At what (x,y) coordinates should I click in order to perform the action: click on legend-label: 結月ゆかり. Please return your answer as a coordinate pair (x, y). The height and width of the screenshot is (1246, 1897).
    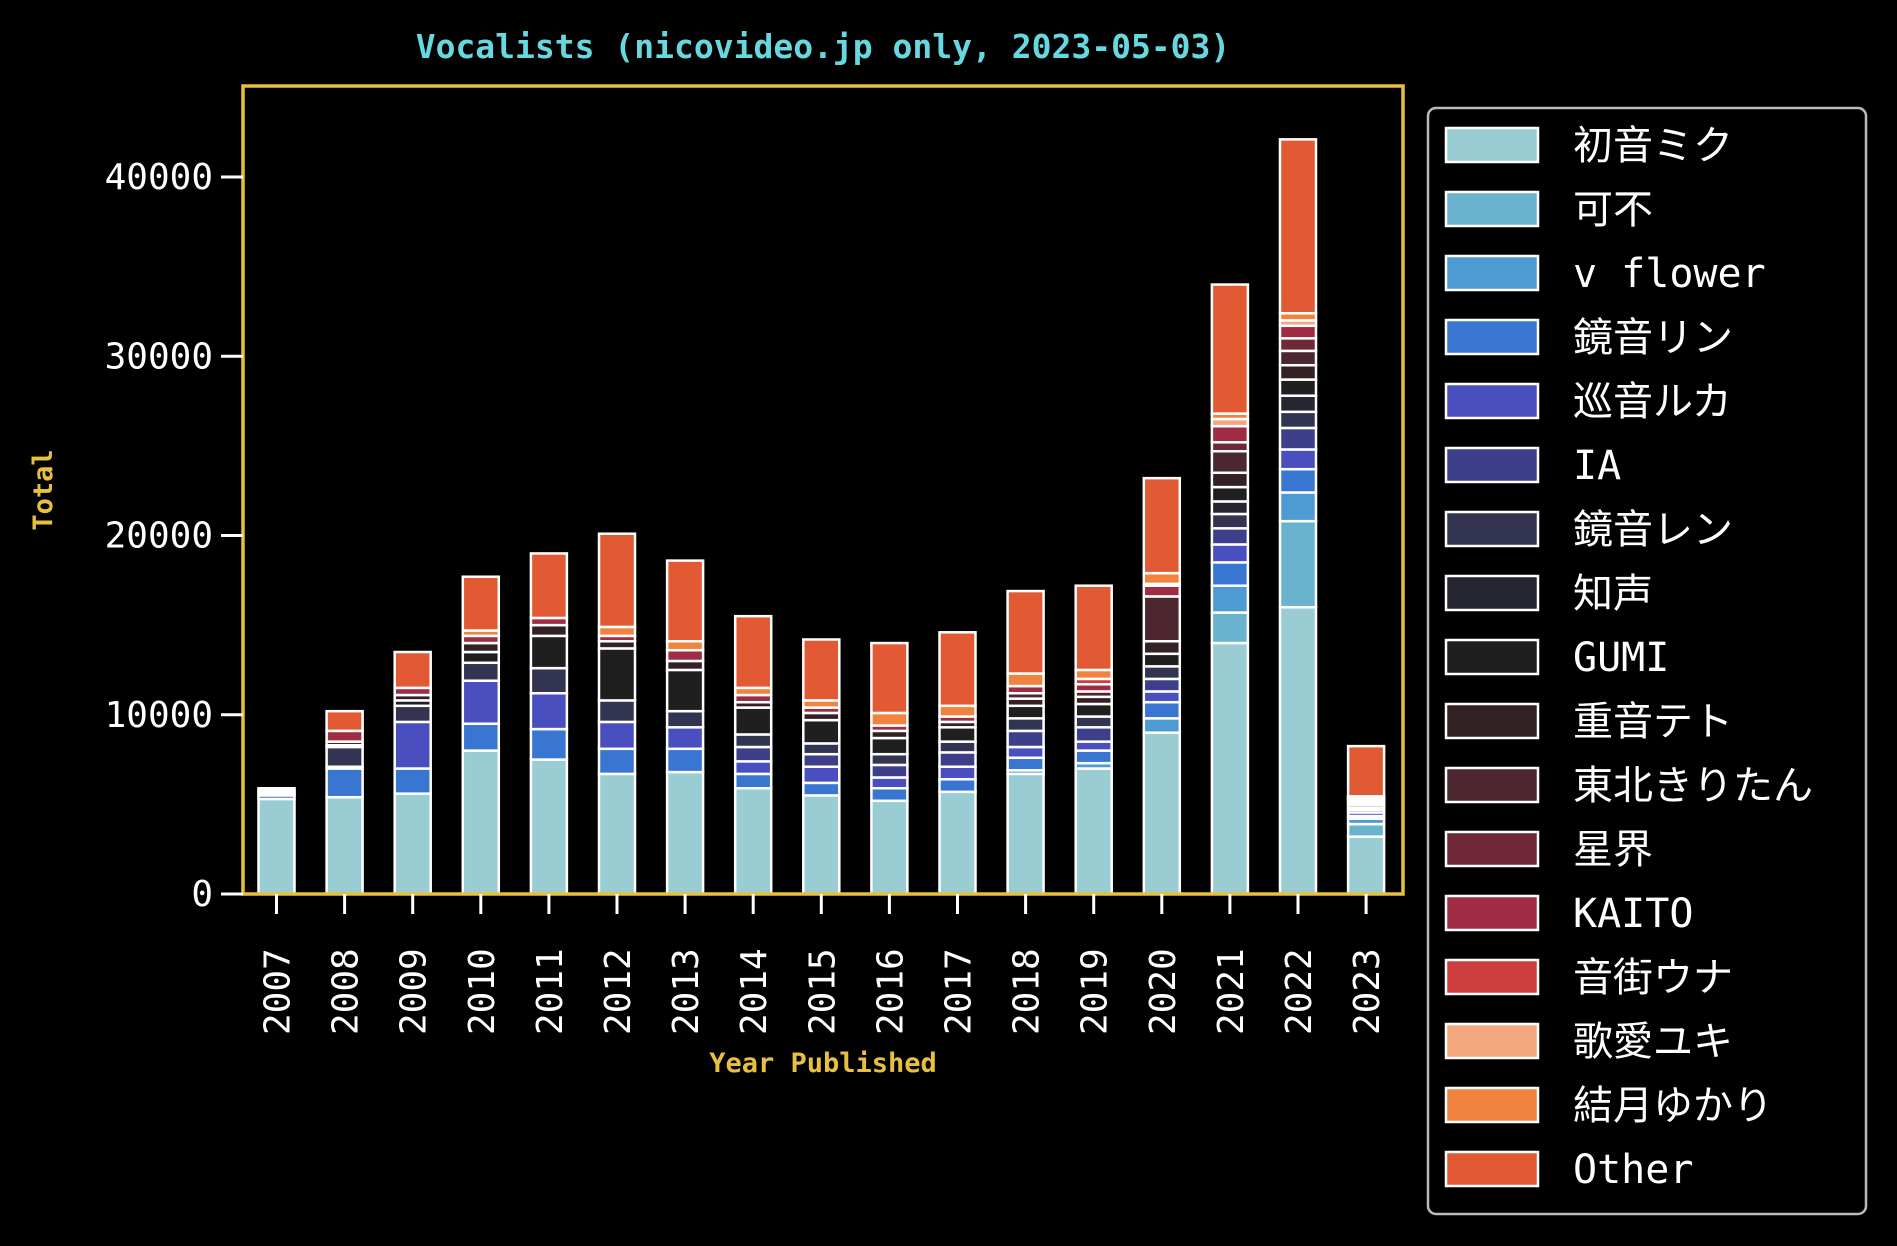
    Looking at the image, I should click on (1673, 1106).